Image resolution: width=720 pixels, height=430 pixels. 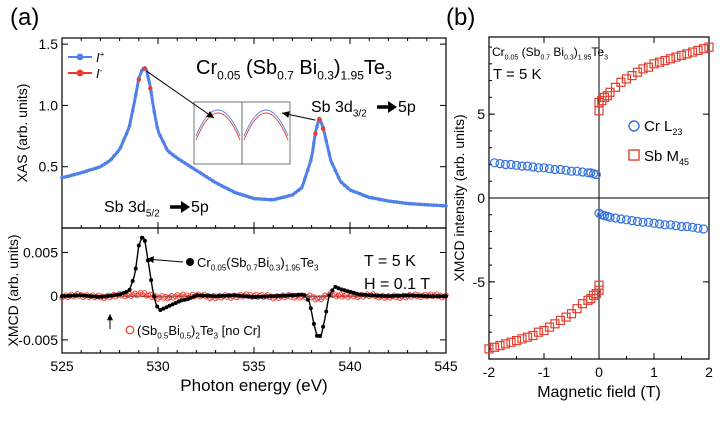 What do you see at coordinates (325, 76) in the screenshot?
I see `xas-title-part: 0.3` at bounding box center [325, 76].